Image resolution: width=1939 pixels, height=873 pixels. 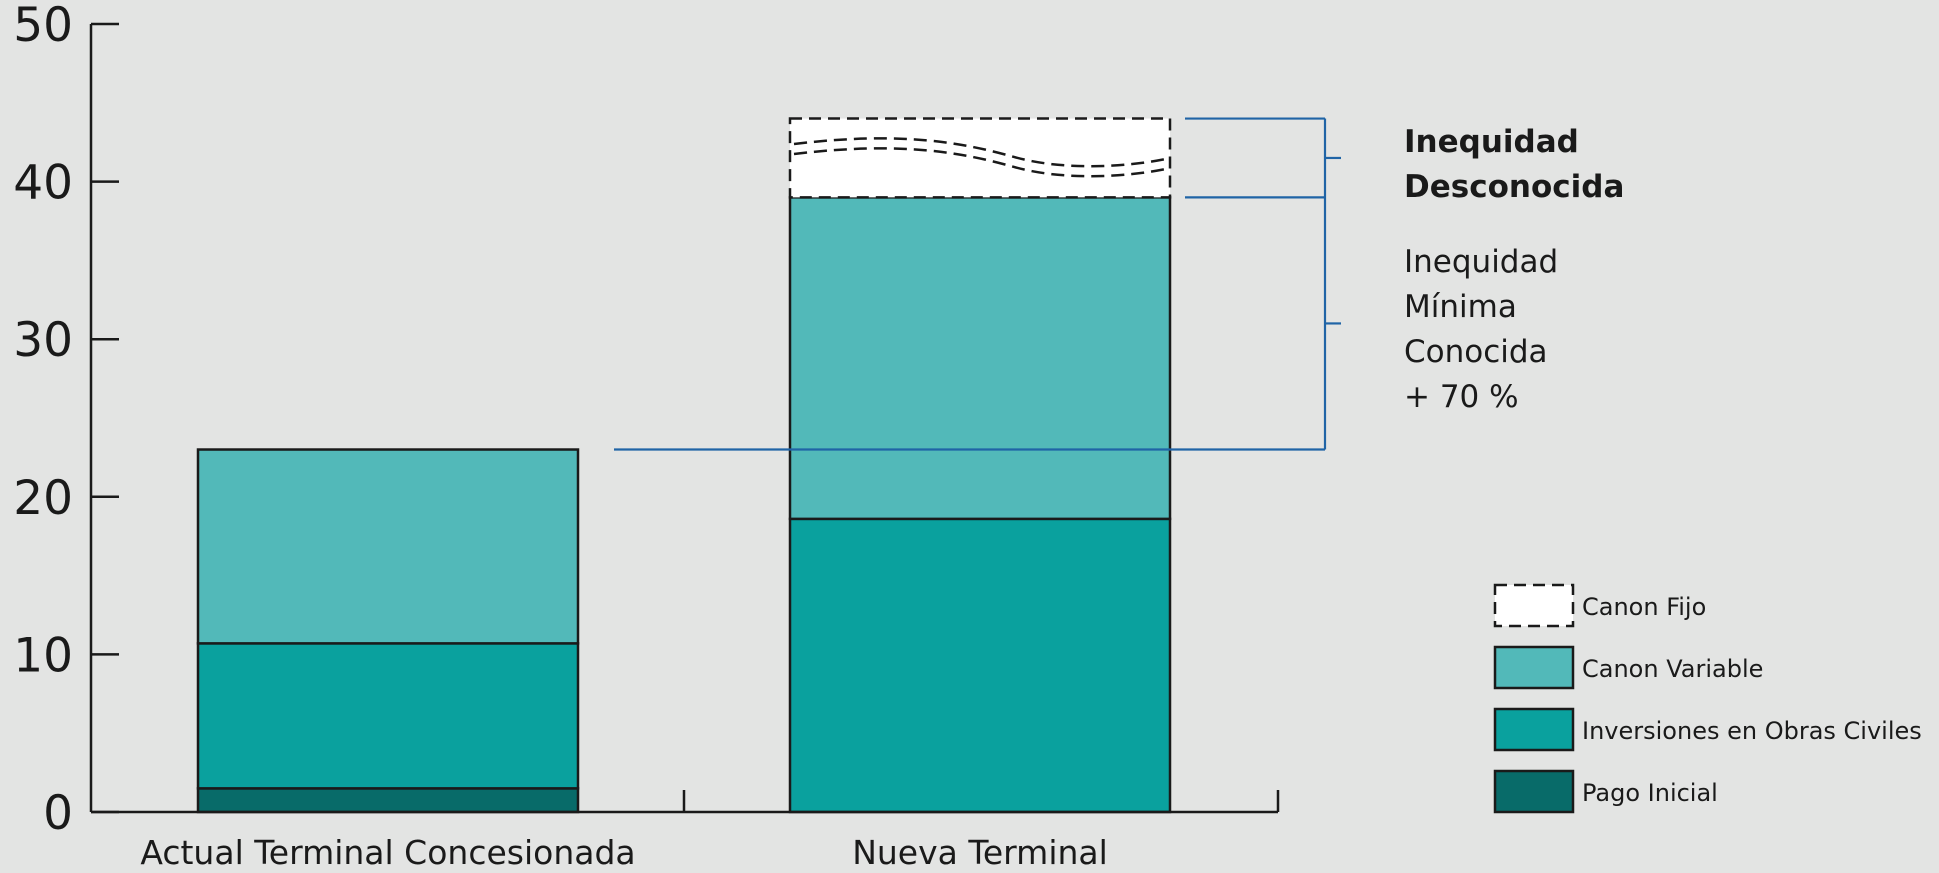 I want to click on known-inequity-label-line-1: Inequidad, so click(x=1481, y=262).